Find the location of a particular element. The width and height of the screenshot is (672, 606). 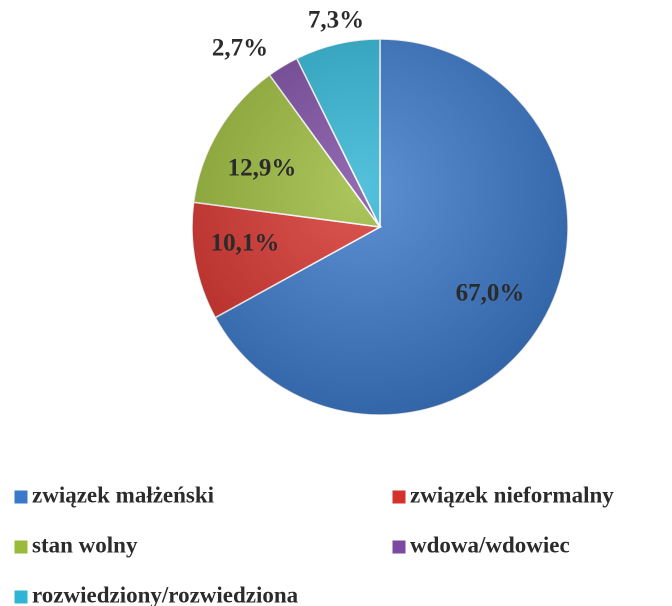

value-label: 10,1% is located at coordinates (245, 243).